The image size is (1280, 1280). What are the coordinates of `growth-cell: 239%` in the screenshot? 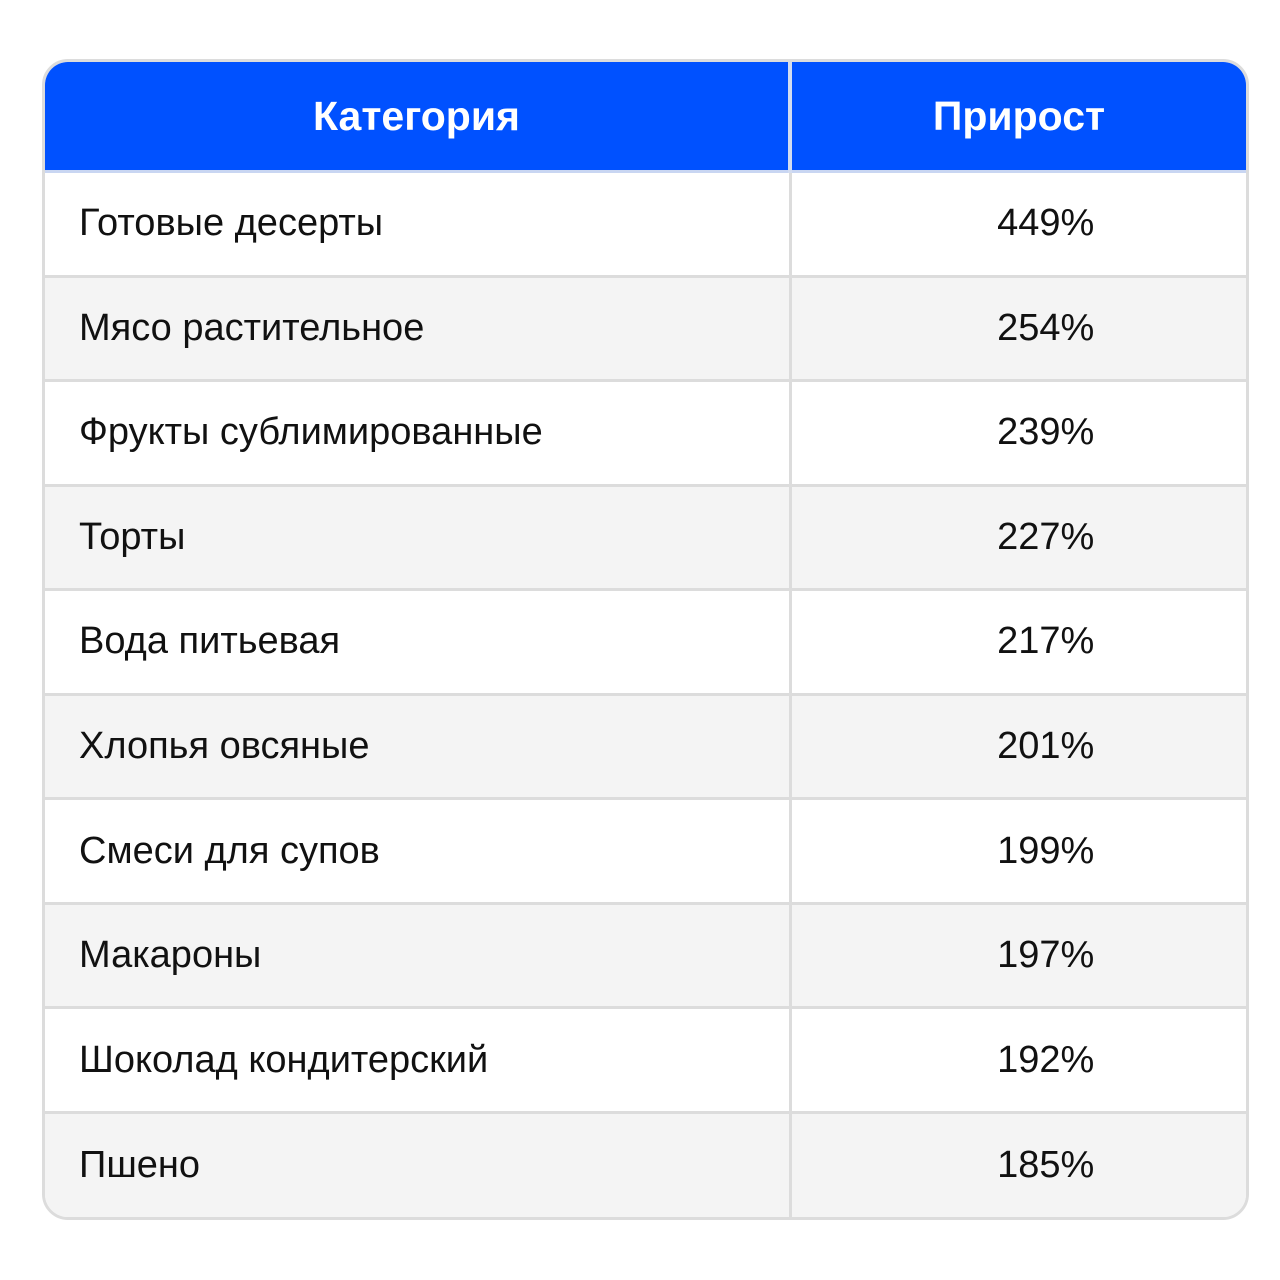 It's located at (1017, 432).